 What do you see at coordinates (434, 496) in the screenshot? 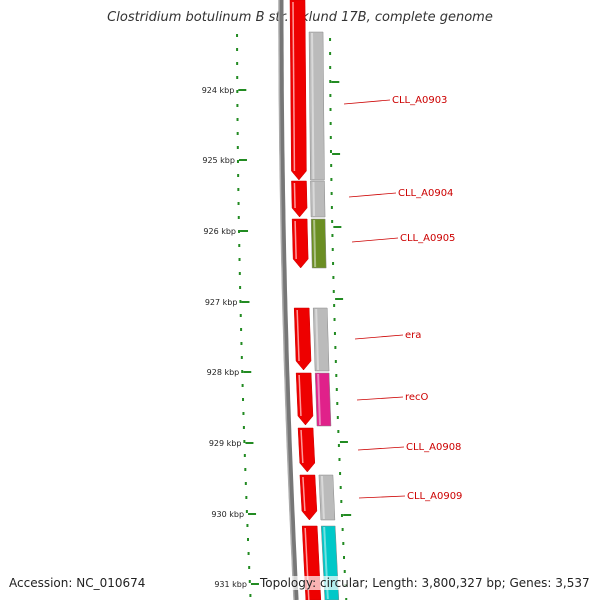
I see `gene-label-cll_a0909: CLL_A0909` at bounding box center [434, 496].